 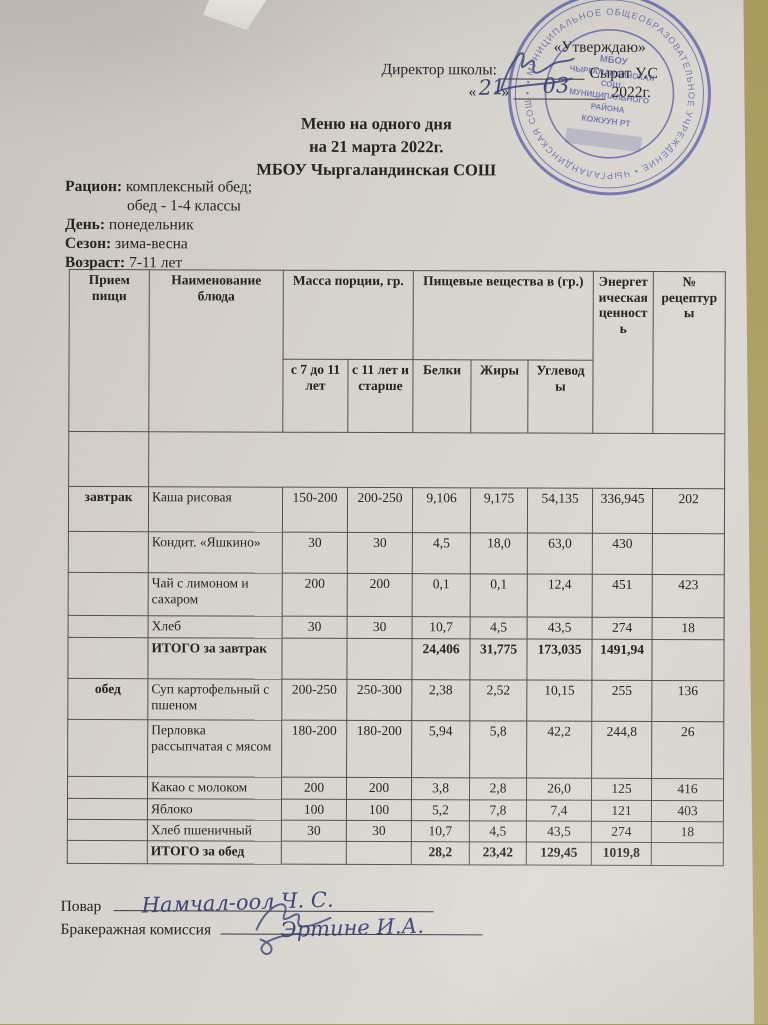 I want to click on cell-dish: Каша рисовая, so click(x=215, y=509).